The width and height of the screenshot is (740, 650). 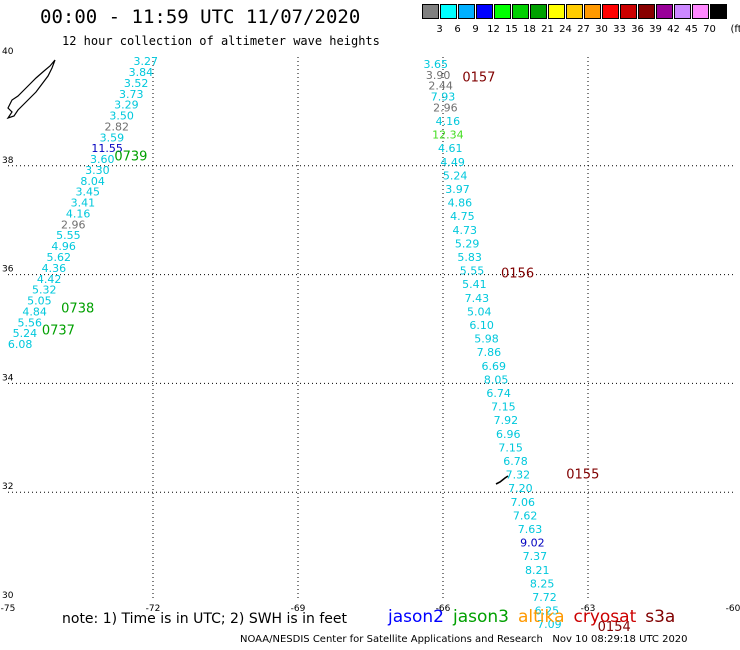 I want to click on satellite-name: altika, so click(x=541, y=617).